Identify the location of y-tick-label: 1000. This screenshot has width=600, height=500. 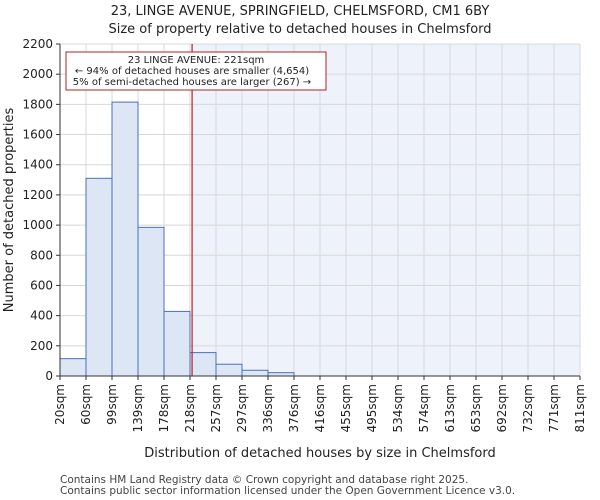
(37, 225).